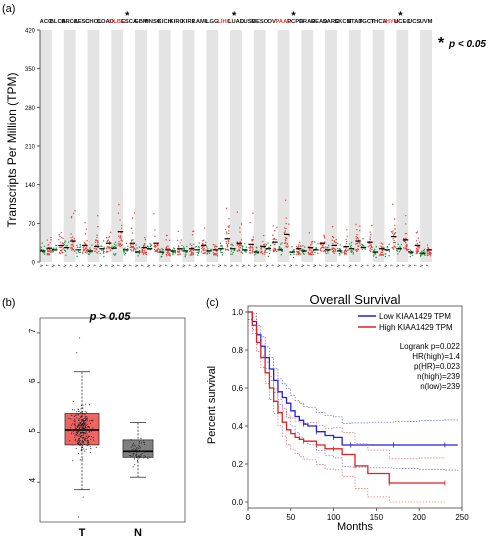 Image resolution: width=500 pixels, height=541 pixels. Describe the element at coordinates (117, 22) in the screenshot. I see `category-label: DLBC` at that location.